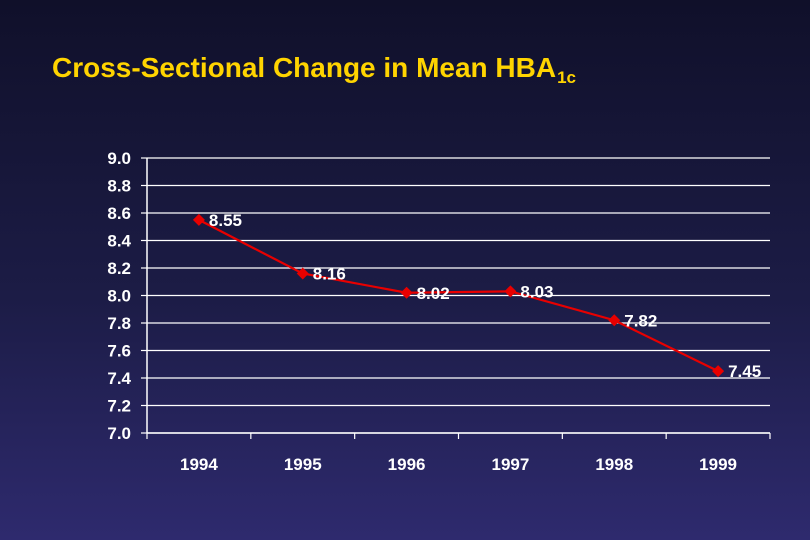 The image size is (810, 540). What do you see at coordinates (536, 291) in the screenshot?
I see `data-label-1997: 8.03` at bounding box center [536, 291].